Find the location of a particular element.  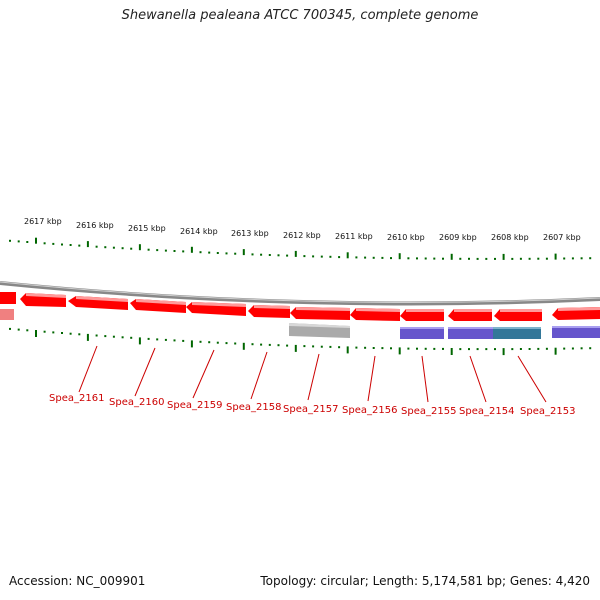

kbp-label: 2610 kbp is located at coordinates (406, 237).